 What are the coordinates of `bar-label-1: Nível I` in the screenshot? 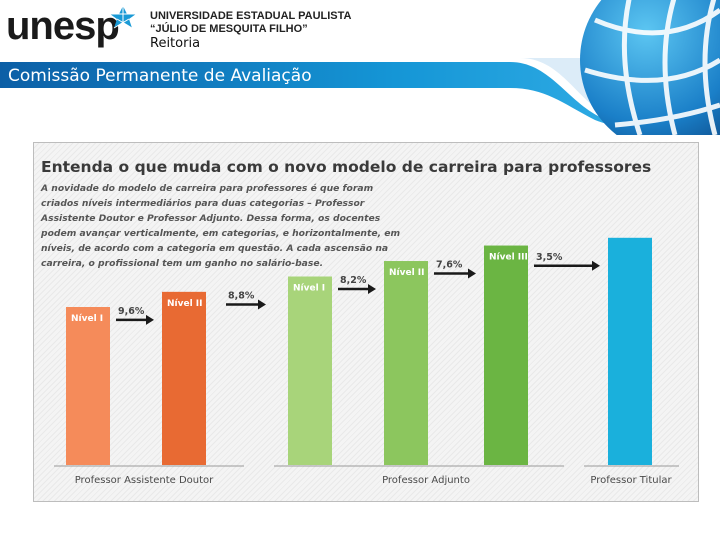 It's located at (87, 319).